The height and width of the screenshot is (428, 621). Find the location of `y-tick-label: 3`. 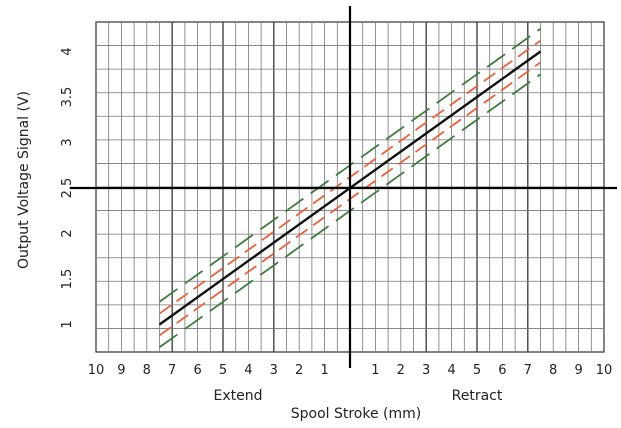

y-tick-label: 3 is located at coordinates (67, 142).